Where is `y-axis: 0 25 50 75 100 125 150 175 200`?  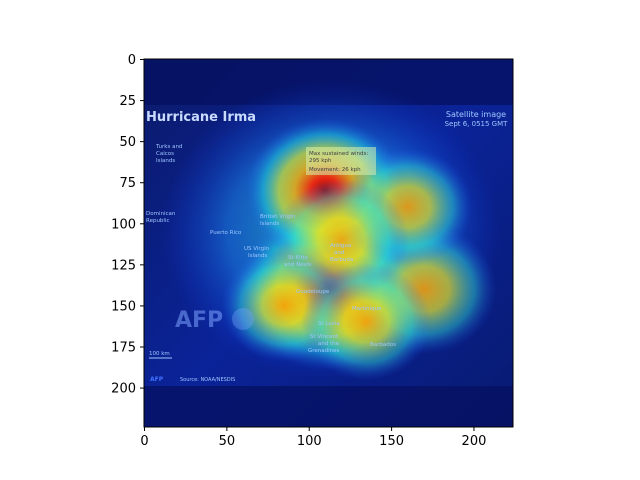
y-axis: 0 25 50 75 100 125 150 175 200 is located at coordinates (127, 225).